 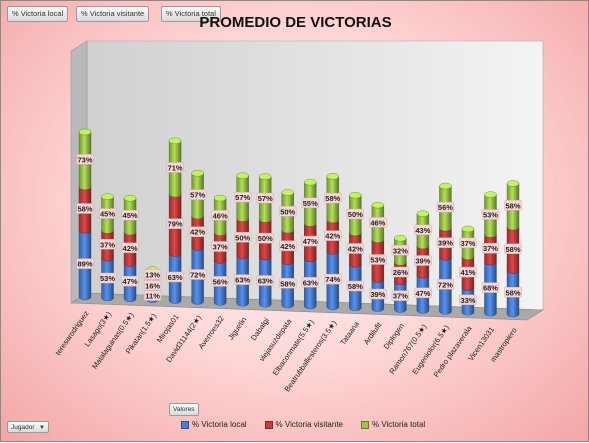 What do you see at coordinates (152, 285) in the screenshot?
I see `svg-text: 16%` at bounding box center [152, 285].